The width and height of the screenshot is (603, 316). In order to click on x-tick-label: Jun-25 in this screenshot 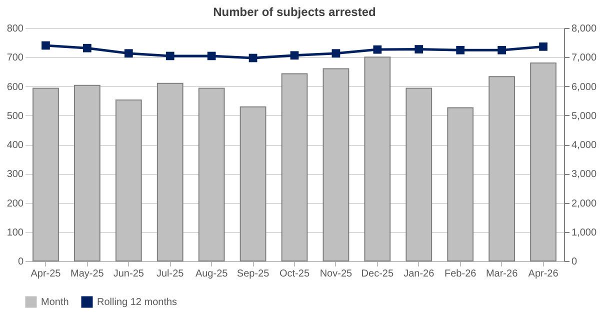, I will do `click(128, 274)`.